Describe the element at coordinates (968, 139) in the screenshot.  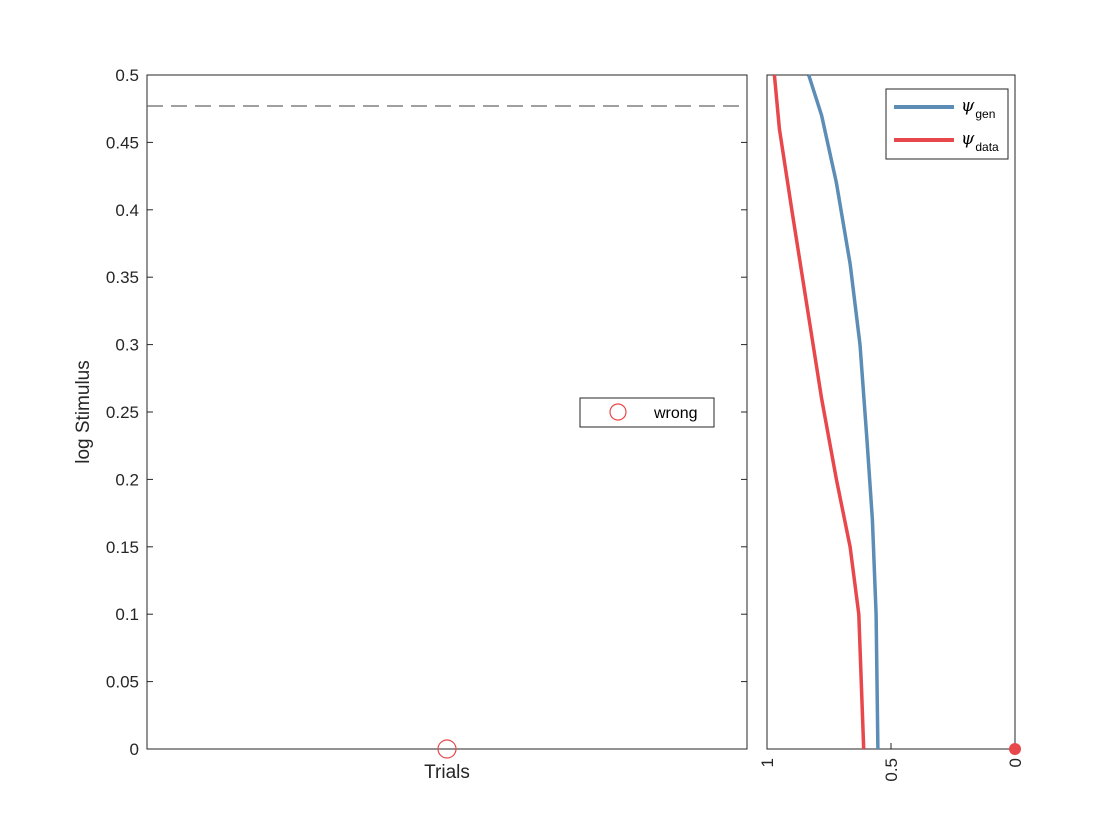
I see `legend-psi-data-symbol: ψ` at that location.